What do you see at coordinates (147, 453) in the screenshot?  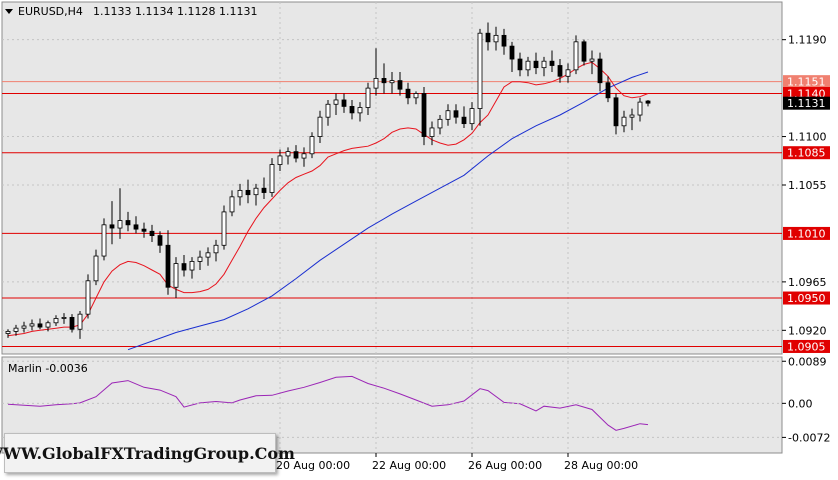 I see `watermark: WWW.GlobalFXTradingGroup.Com` at bounding box center [147, 453].